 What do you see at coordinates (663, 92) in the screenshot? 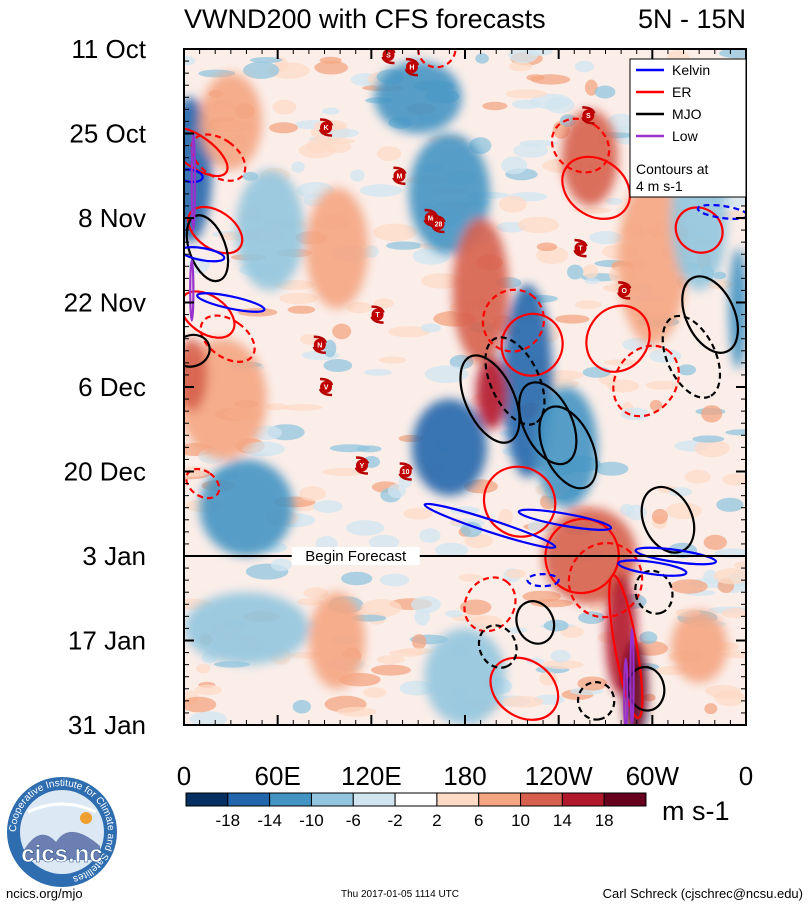
I see `legend-item: ER` at bounding box center [663, 92].